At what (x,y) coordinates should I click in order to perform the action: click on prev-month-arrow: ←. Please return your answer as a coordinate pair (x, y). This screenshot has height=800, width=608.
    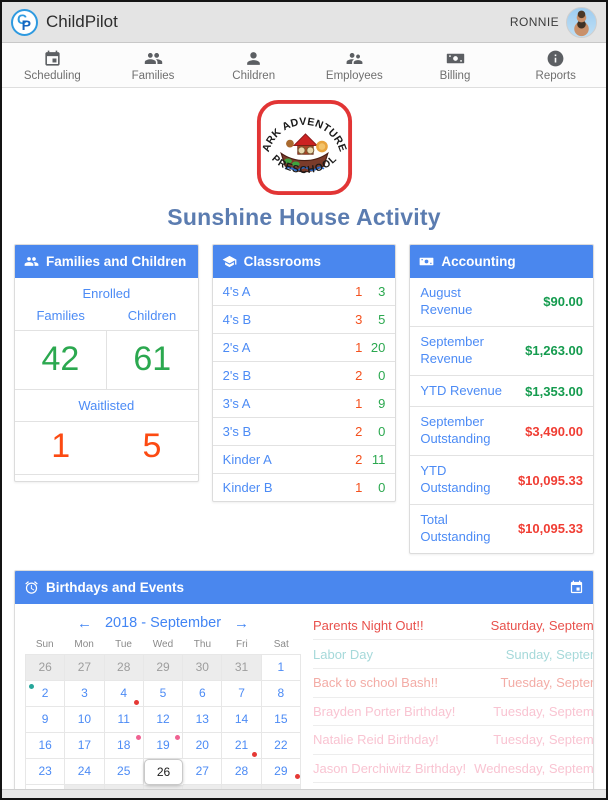
    Looking at the image, I should click on (84, 623).